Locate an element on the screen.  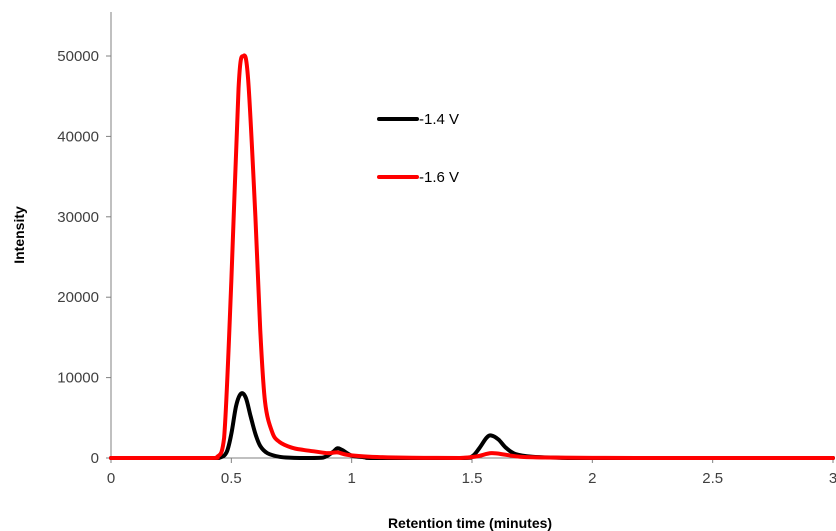
x-tick-label: 1 is located at coordinates (351, 478).